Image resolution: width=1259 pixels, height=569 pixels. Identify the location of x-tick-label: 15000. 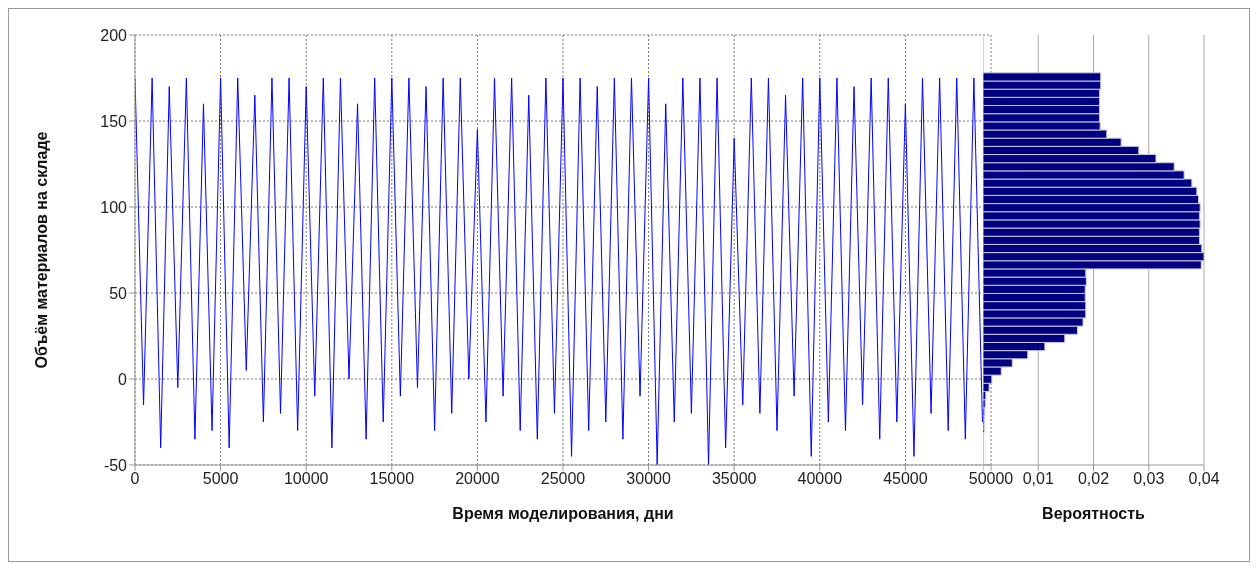
(392, 479).